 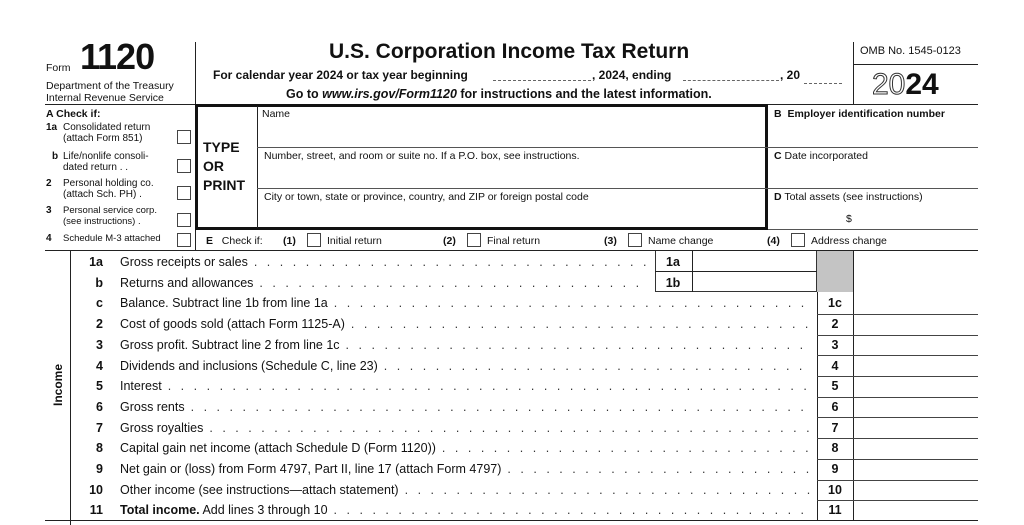 I want to click on line-box-label: 4, so click(x=835, y=365).